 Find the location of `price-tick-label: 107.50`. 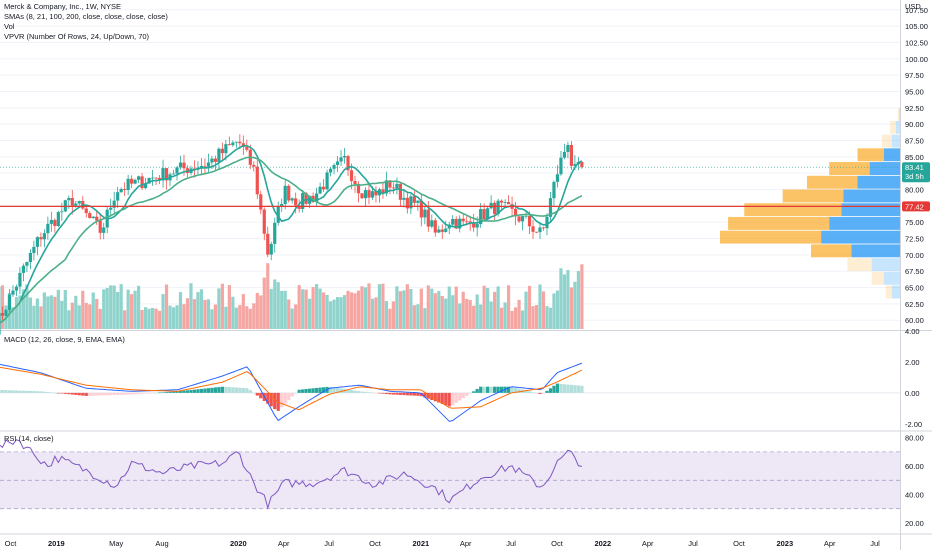

price-tick-label: 107.50 is located at coordinates (916, 10).